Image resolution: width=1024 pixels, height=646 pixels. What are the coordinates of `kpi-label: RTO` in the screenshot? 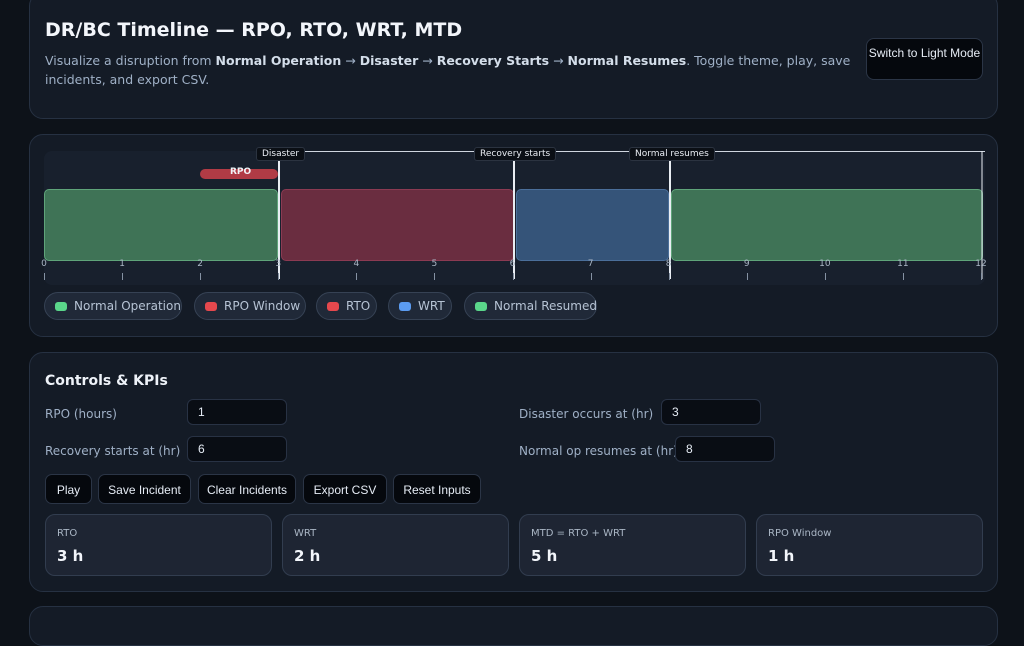 It's located at (67, 533).